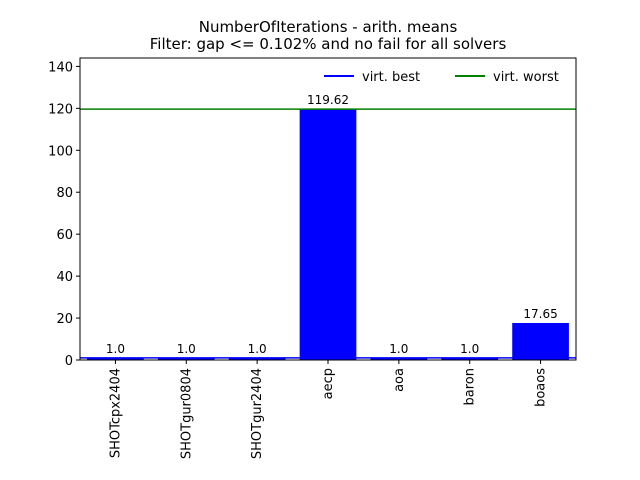 The height and width of the screenshot is (480, 640). I want to click on x-tick-label: SHOTcpx2404, so click(115, 413).